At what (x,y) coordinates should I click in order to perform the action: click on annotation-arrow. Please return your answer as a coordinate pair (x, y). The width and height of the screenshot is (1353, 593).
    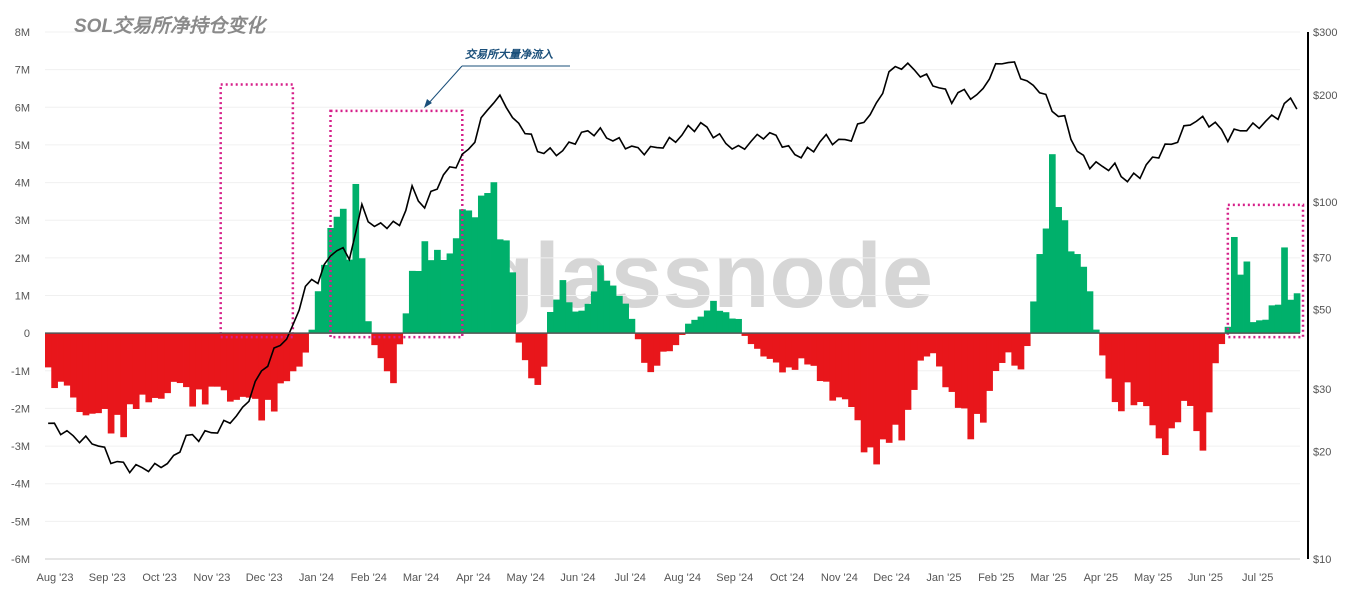
    Looking at the image, I should click on (445, 85).